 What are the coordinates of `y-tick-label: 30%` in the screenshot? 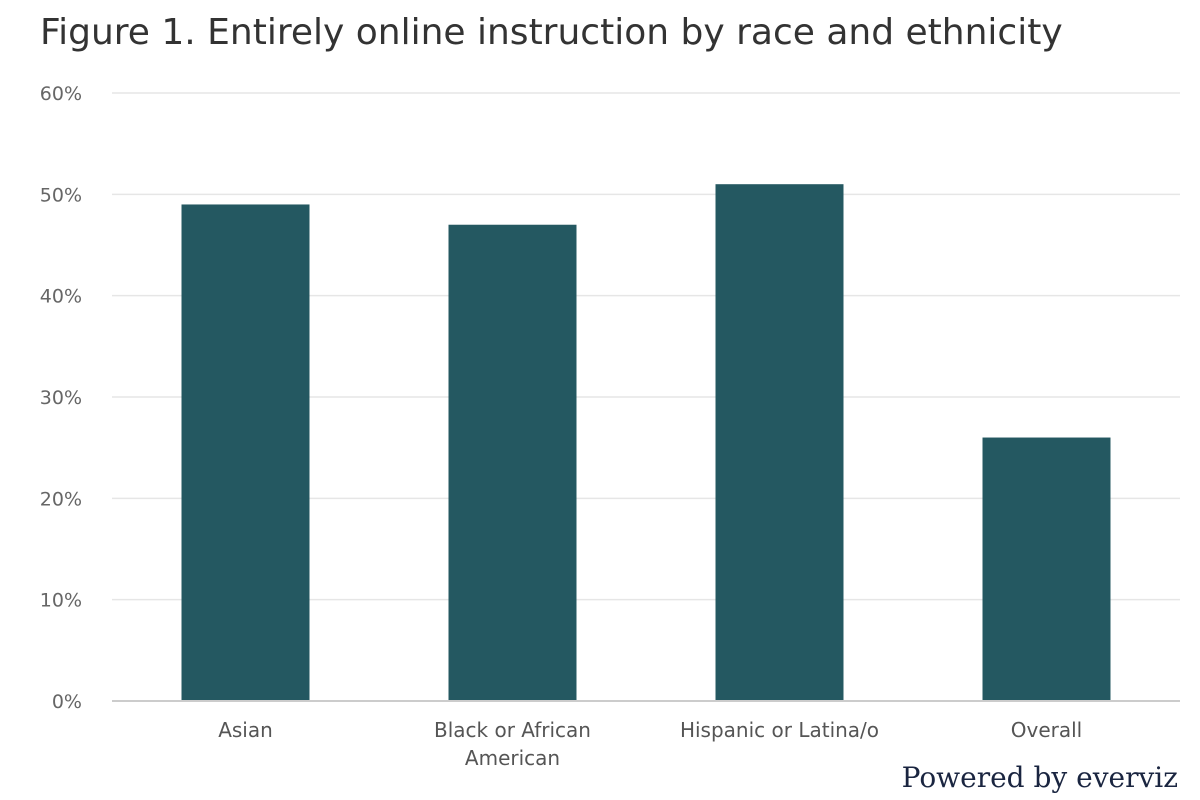 It's located at (61, 398).